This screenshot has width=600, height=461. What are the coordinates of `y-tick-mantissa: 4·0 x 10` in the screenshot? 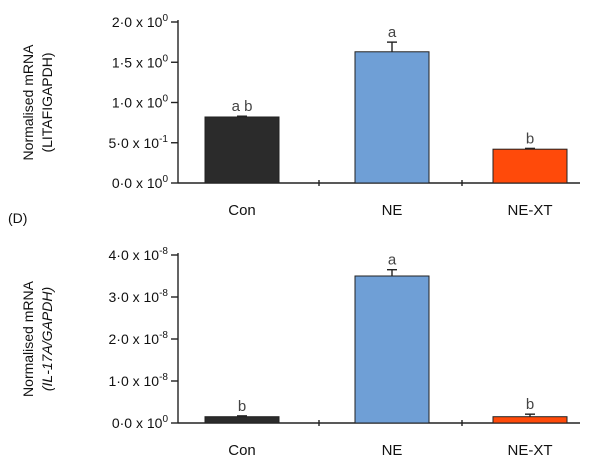 It's located at (134, 255).